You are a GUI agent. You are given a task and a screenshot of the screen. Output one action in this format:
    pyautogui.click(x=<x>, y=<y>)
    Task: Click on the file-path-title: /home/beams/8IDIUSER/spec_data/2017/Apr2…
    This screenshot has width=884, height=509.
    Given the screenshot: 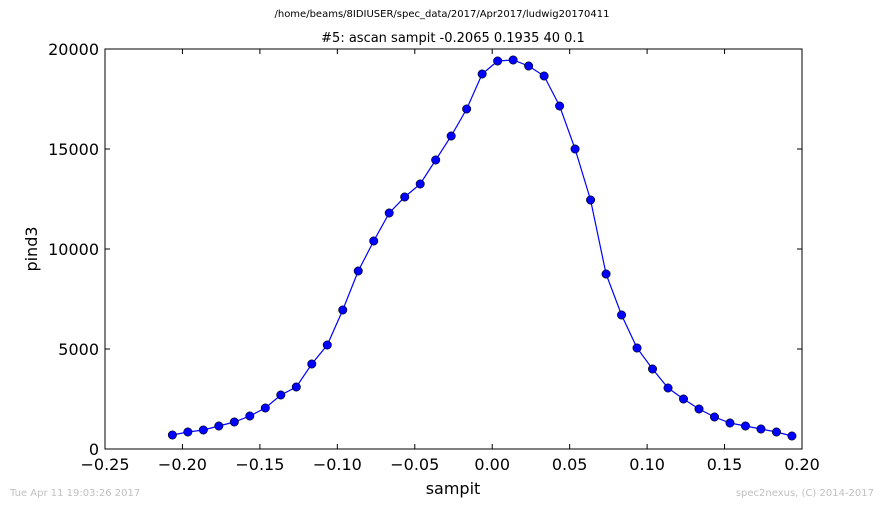 What is the action you would take?
    pyautogui.click(x=442, y=14)
    